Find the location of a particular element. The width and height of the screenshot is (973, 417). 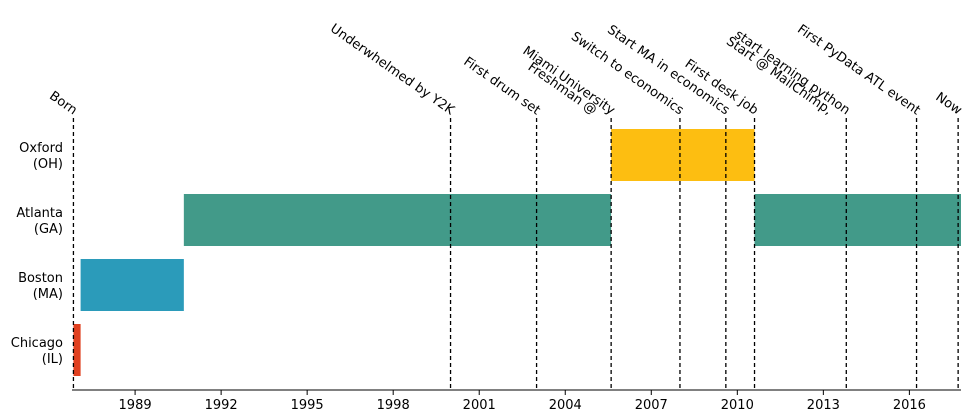

x-tick-label-1998: 1998 is located at coordinates (393, 405).